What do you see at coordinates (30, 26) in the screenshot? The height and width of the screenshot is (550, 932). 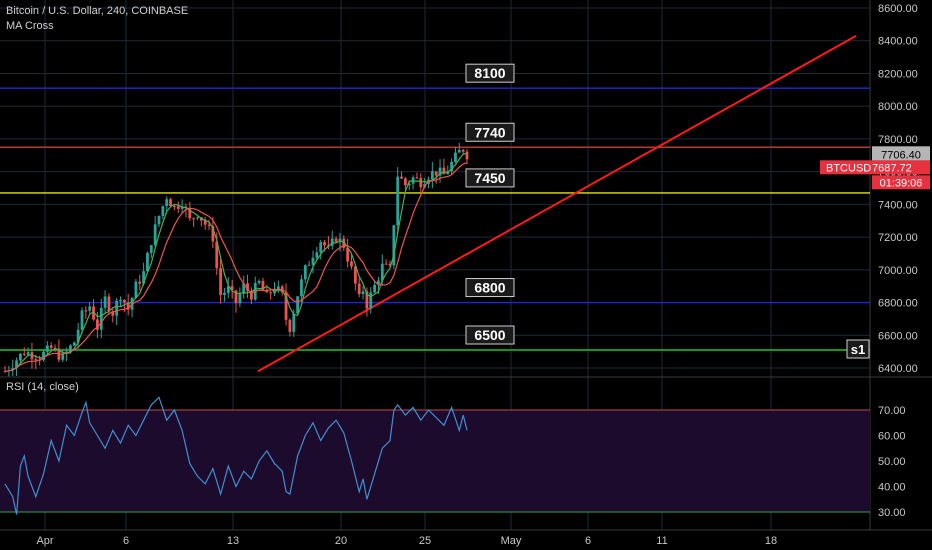 I see `indicator-label: MA Cross` at bounding box center [30, 26].